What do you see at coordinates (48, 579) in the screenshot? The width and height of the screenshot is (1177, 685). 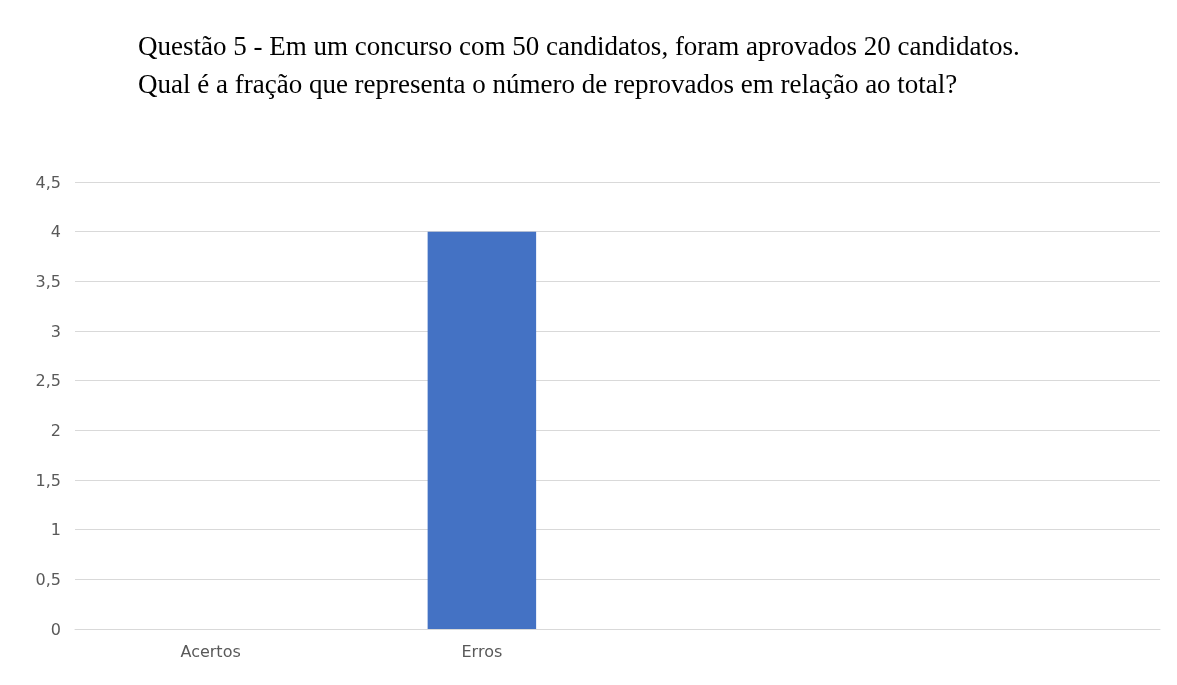 I see `y-tick-label: 0,5` at bounding box center [48, 579].